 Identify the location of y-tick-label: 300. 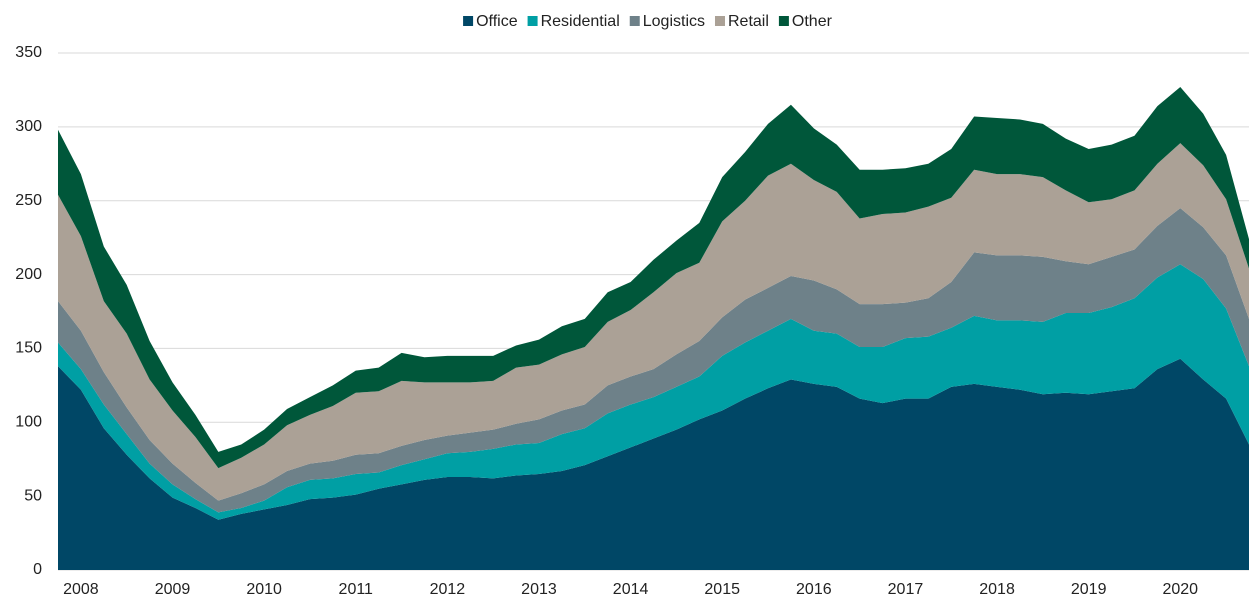
(28, 126).